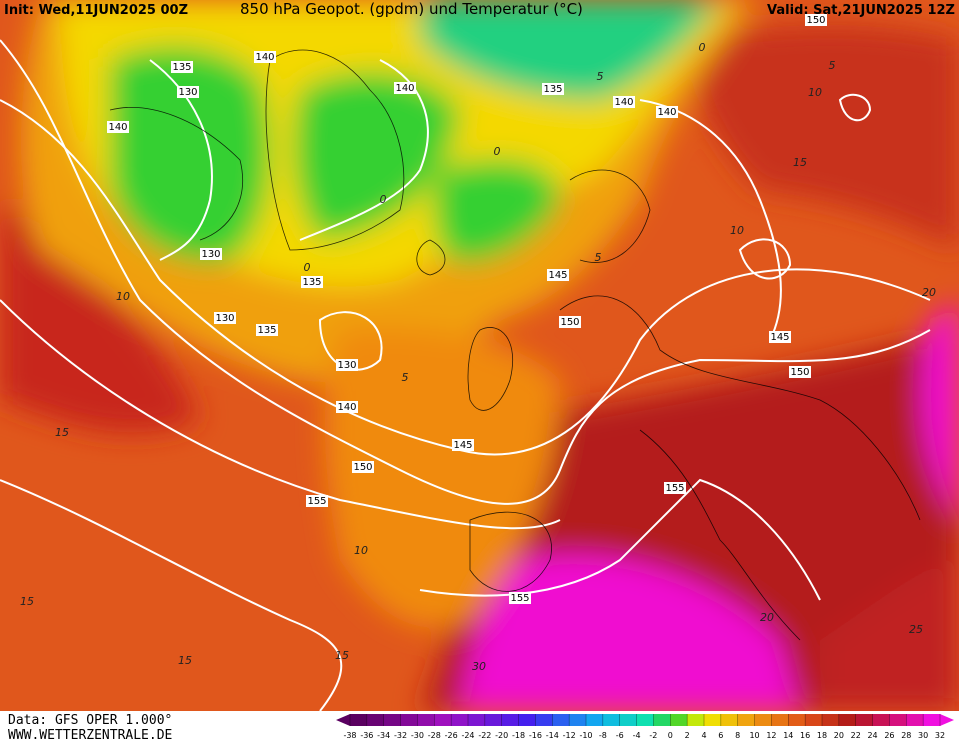 This screenshot has width=959, height=741. I want to click on colorbar-label: 6, so click(720, 735).